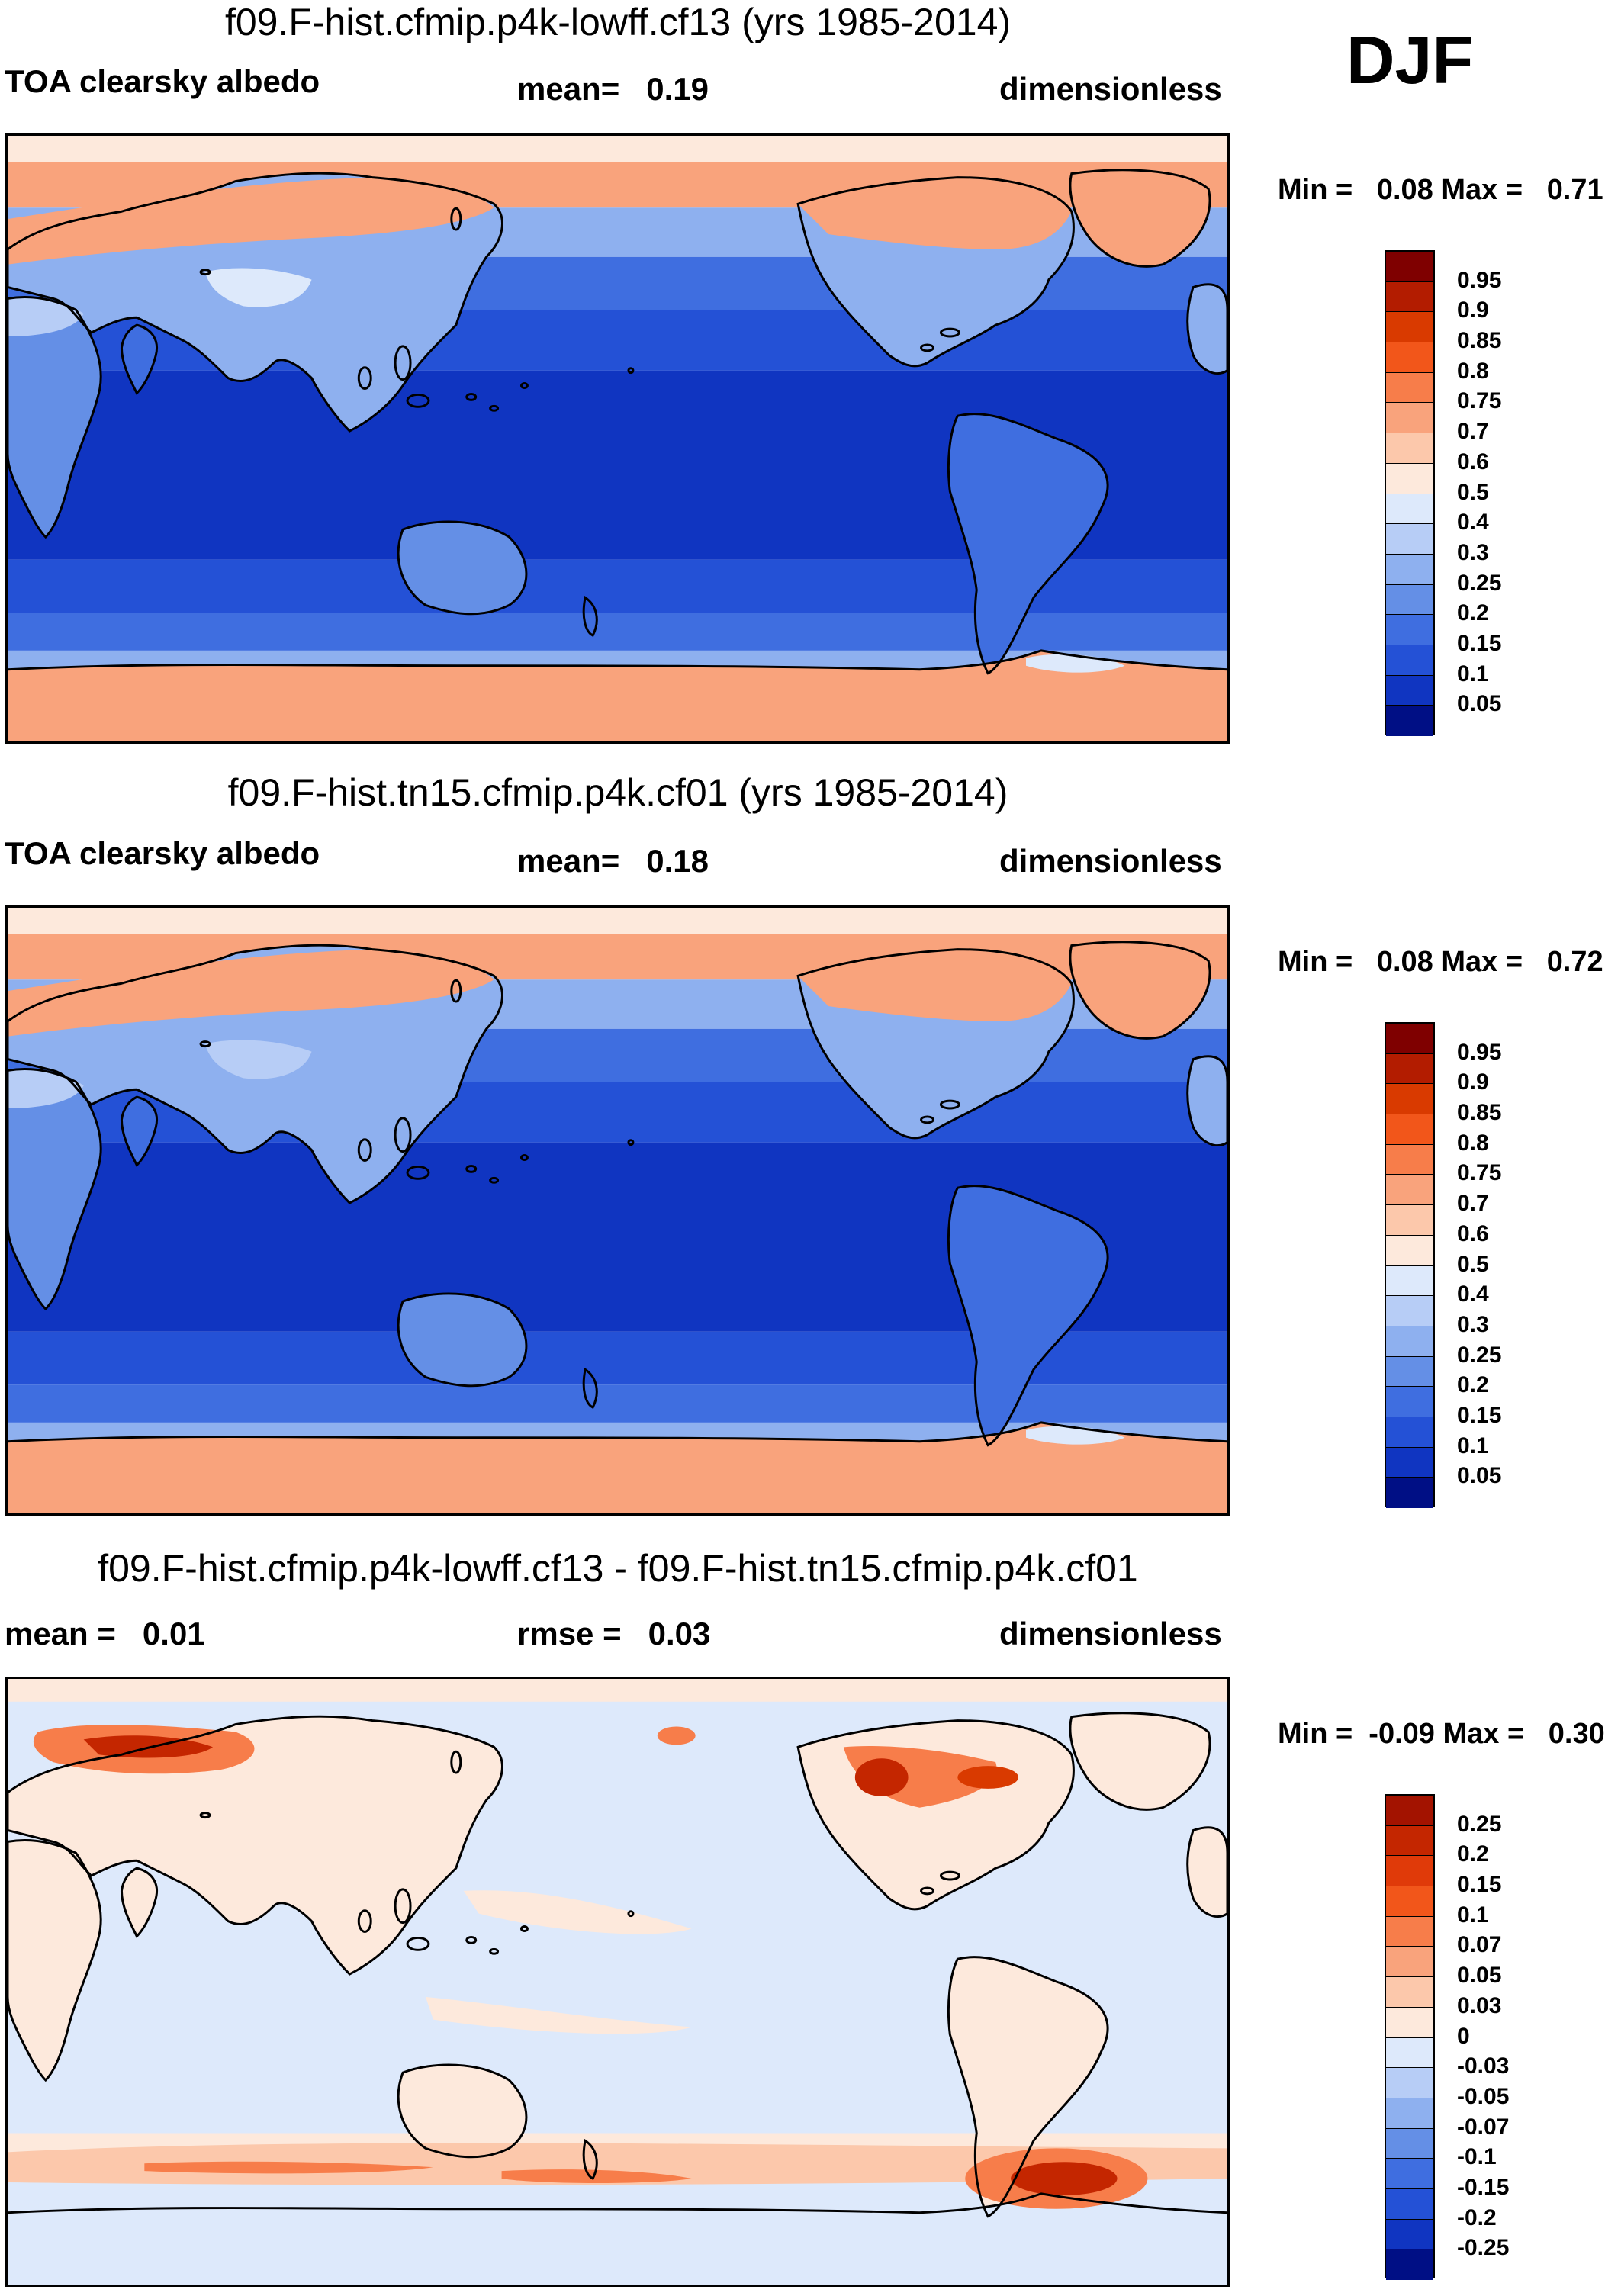  What do you see at coordinates (1473, 1233) in the screenshot?
I see `colorbar-tick-label: 0.6` at bounding box center [1473, 1233].